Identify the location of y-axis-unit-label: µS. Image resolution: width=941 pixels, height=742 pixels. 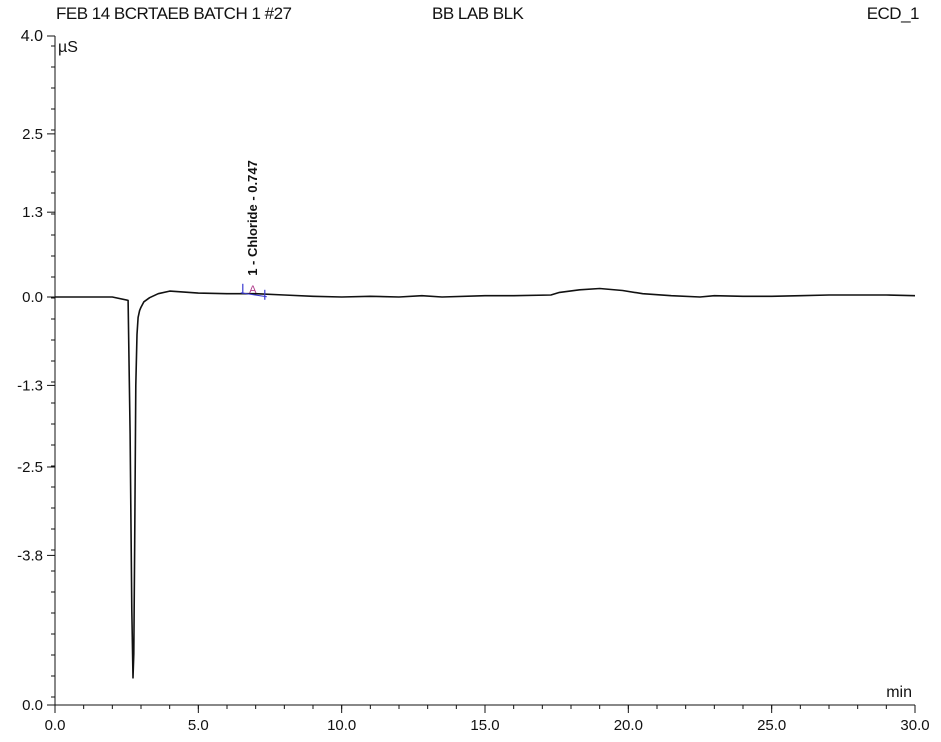
(68, 47).